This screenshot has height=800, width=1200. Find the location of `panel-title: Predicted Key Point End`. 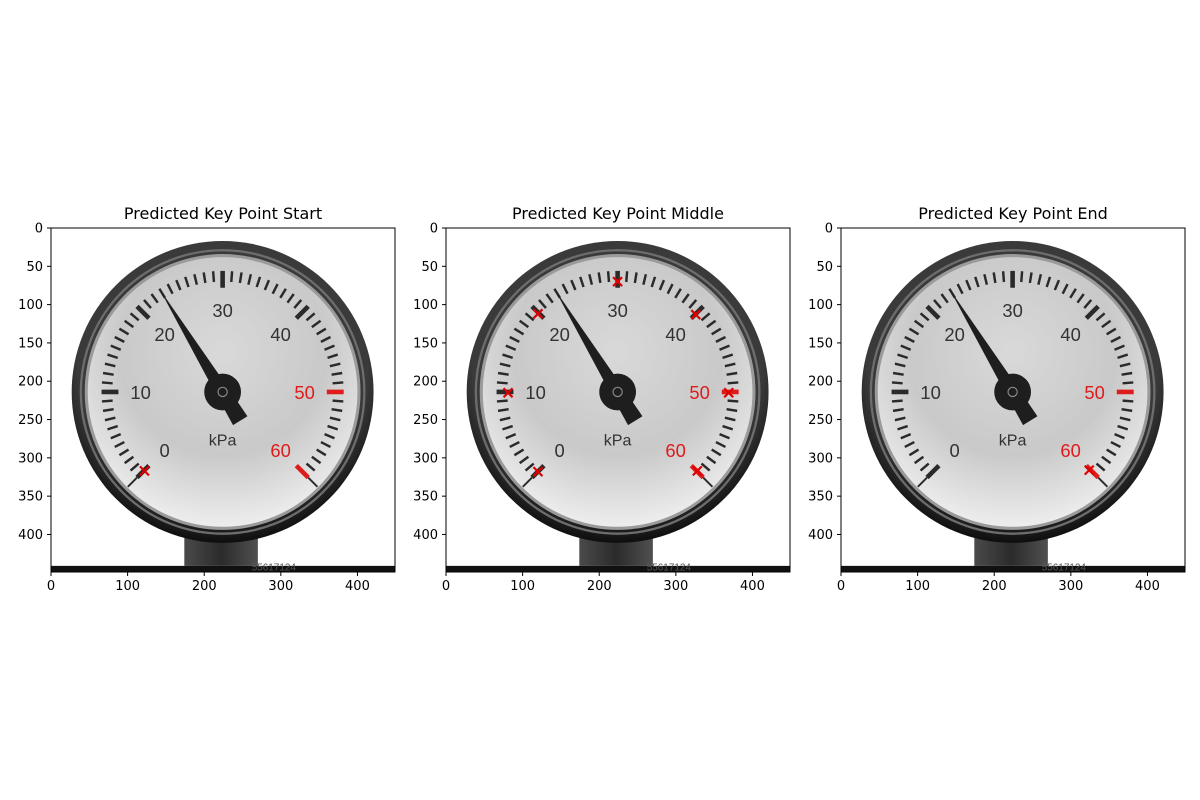

panel-title: Predicted Key Point End is located at coordinates (1013, 213).